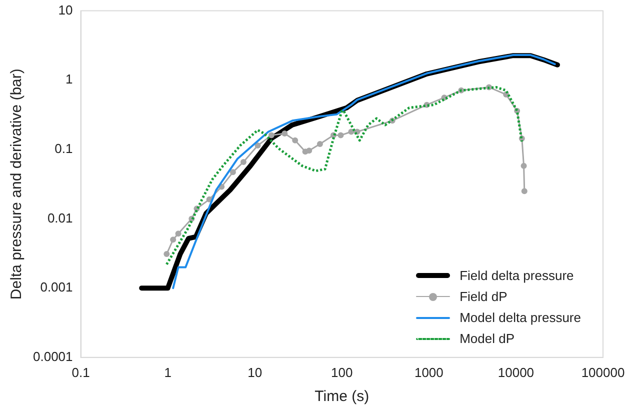 The width and height of the screenshot is (629, 414). I want to click on x-tick-label: 1, so click(168, 372).